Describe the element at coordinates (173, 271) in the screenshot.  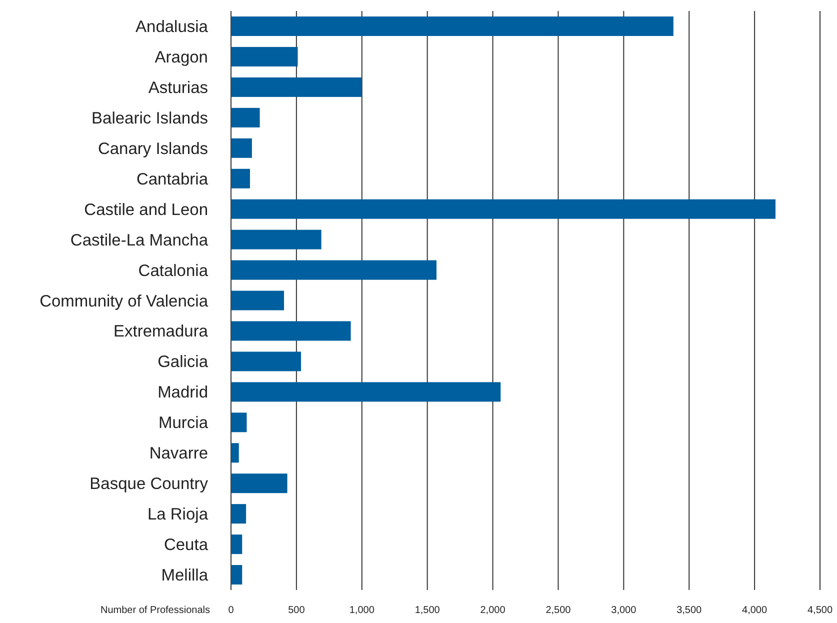
I see `y-tick-label: Catalonia` at that location.